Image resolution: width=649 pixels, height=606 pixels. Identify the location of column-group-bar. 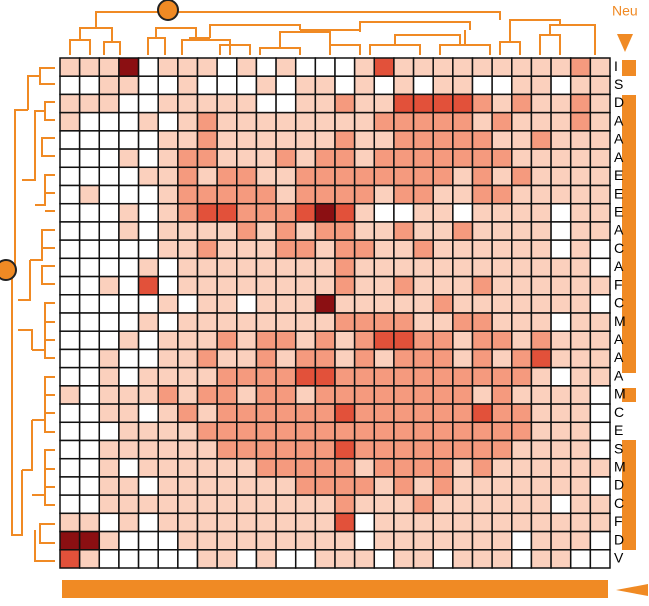
(335, 589).